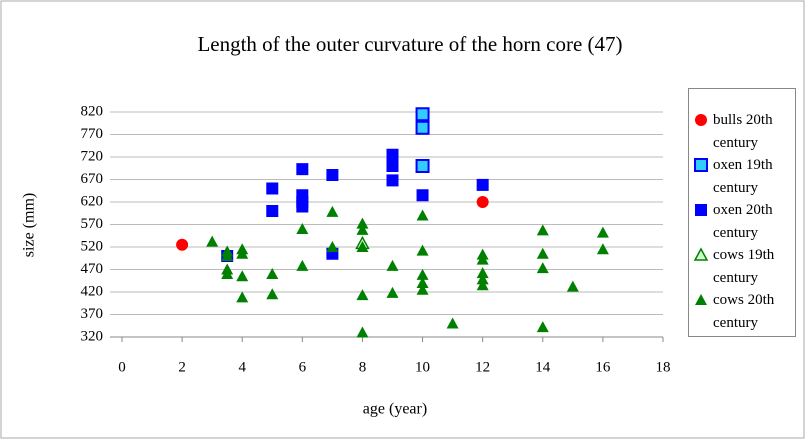 This screenshot has width=806, height=440. I want to click on legend-label: oxen 20th century, so click(743, 221).